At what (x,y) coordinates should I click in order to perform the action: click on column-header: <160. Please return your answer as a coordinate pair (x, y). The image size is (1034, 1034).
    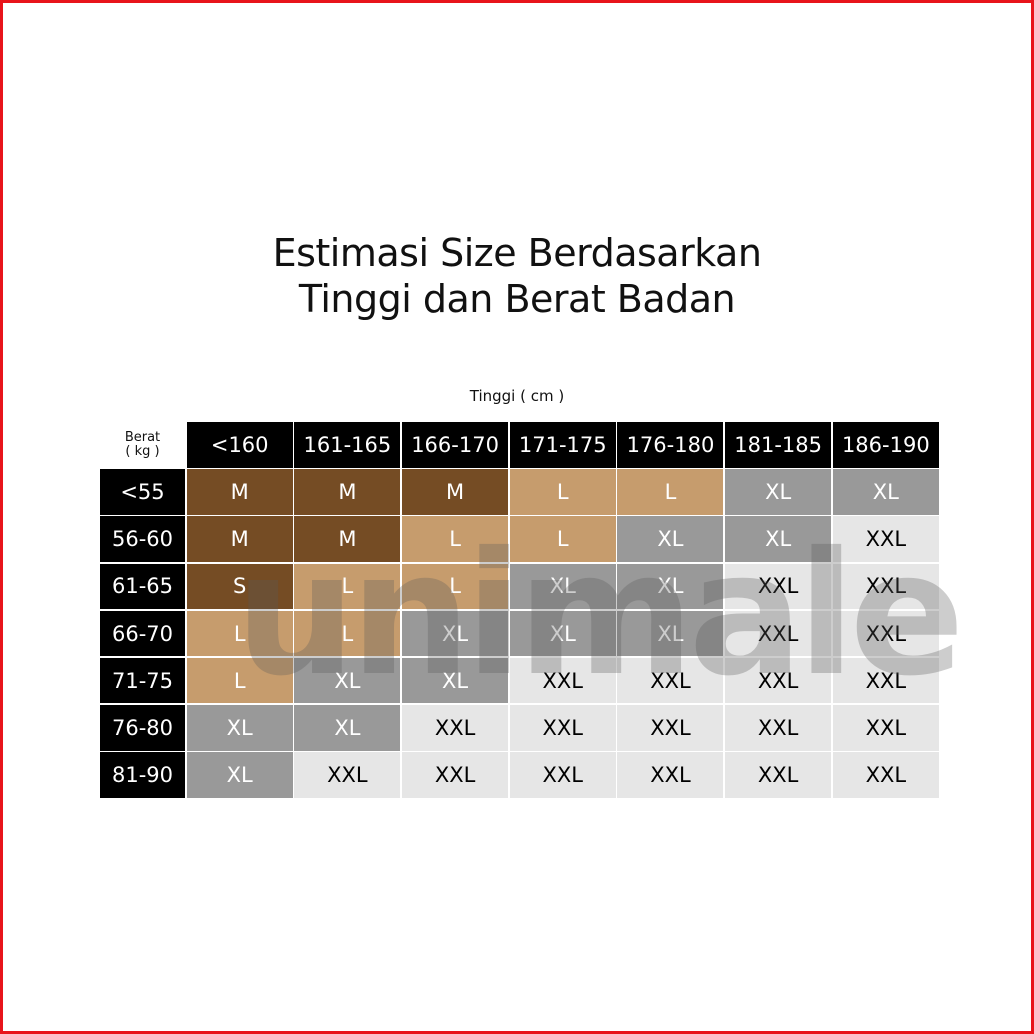
    Looking at the image, I should click on (239, 445).